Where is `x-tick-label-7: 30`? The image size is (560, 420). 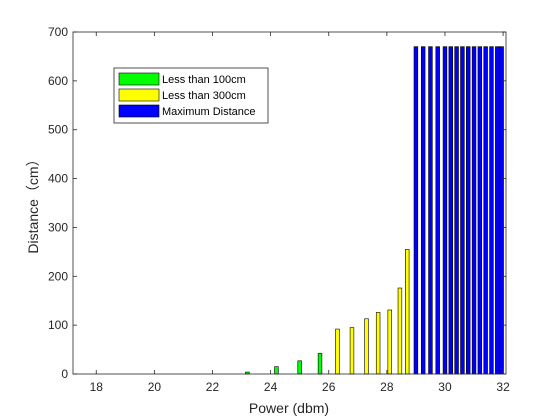
x-tick-label-7: 30 is located at coordinates (445, 387).